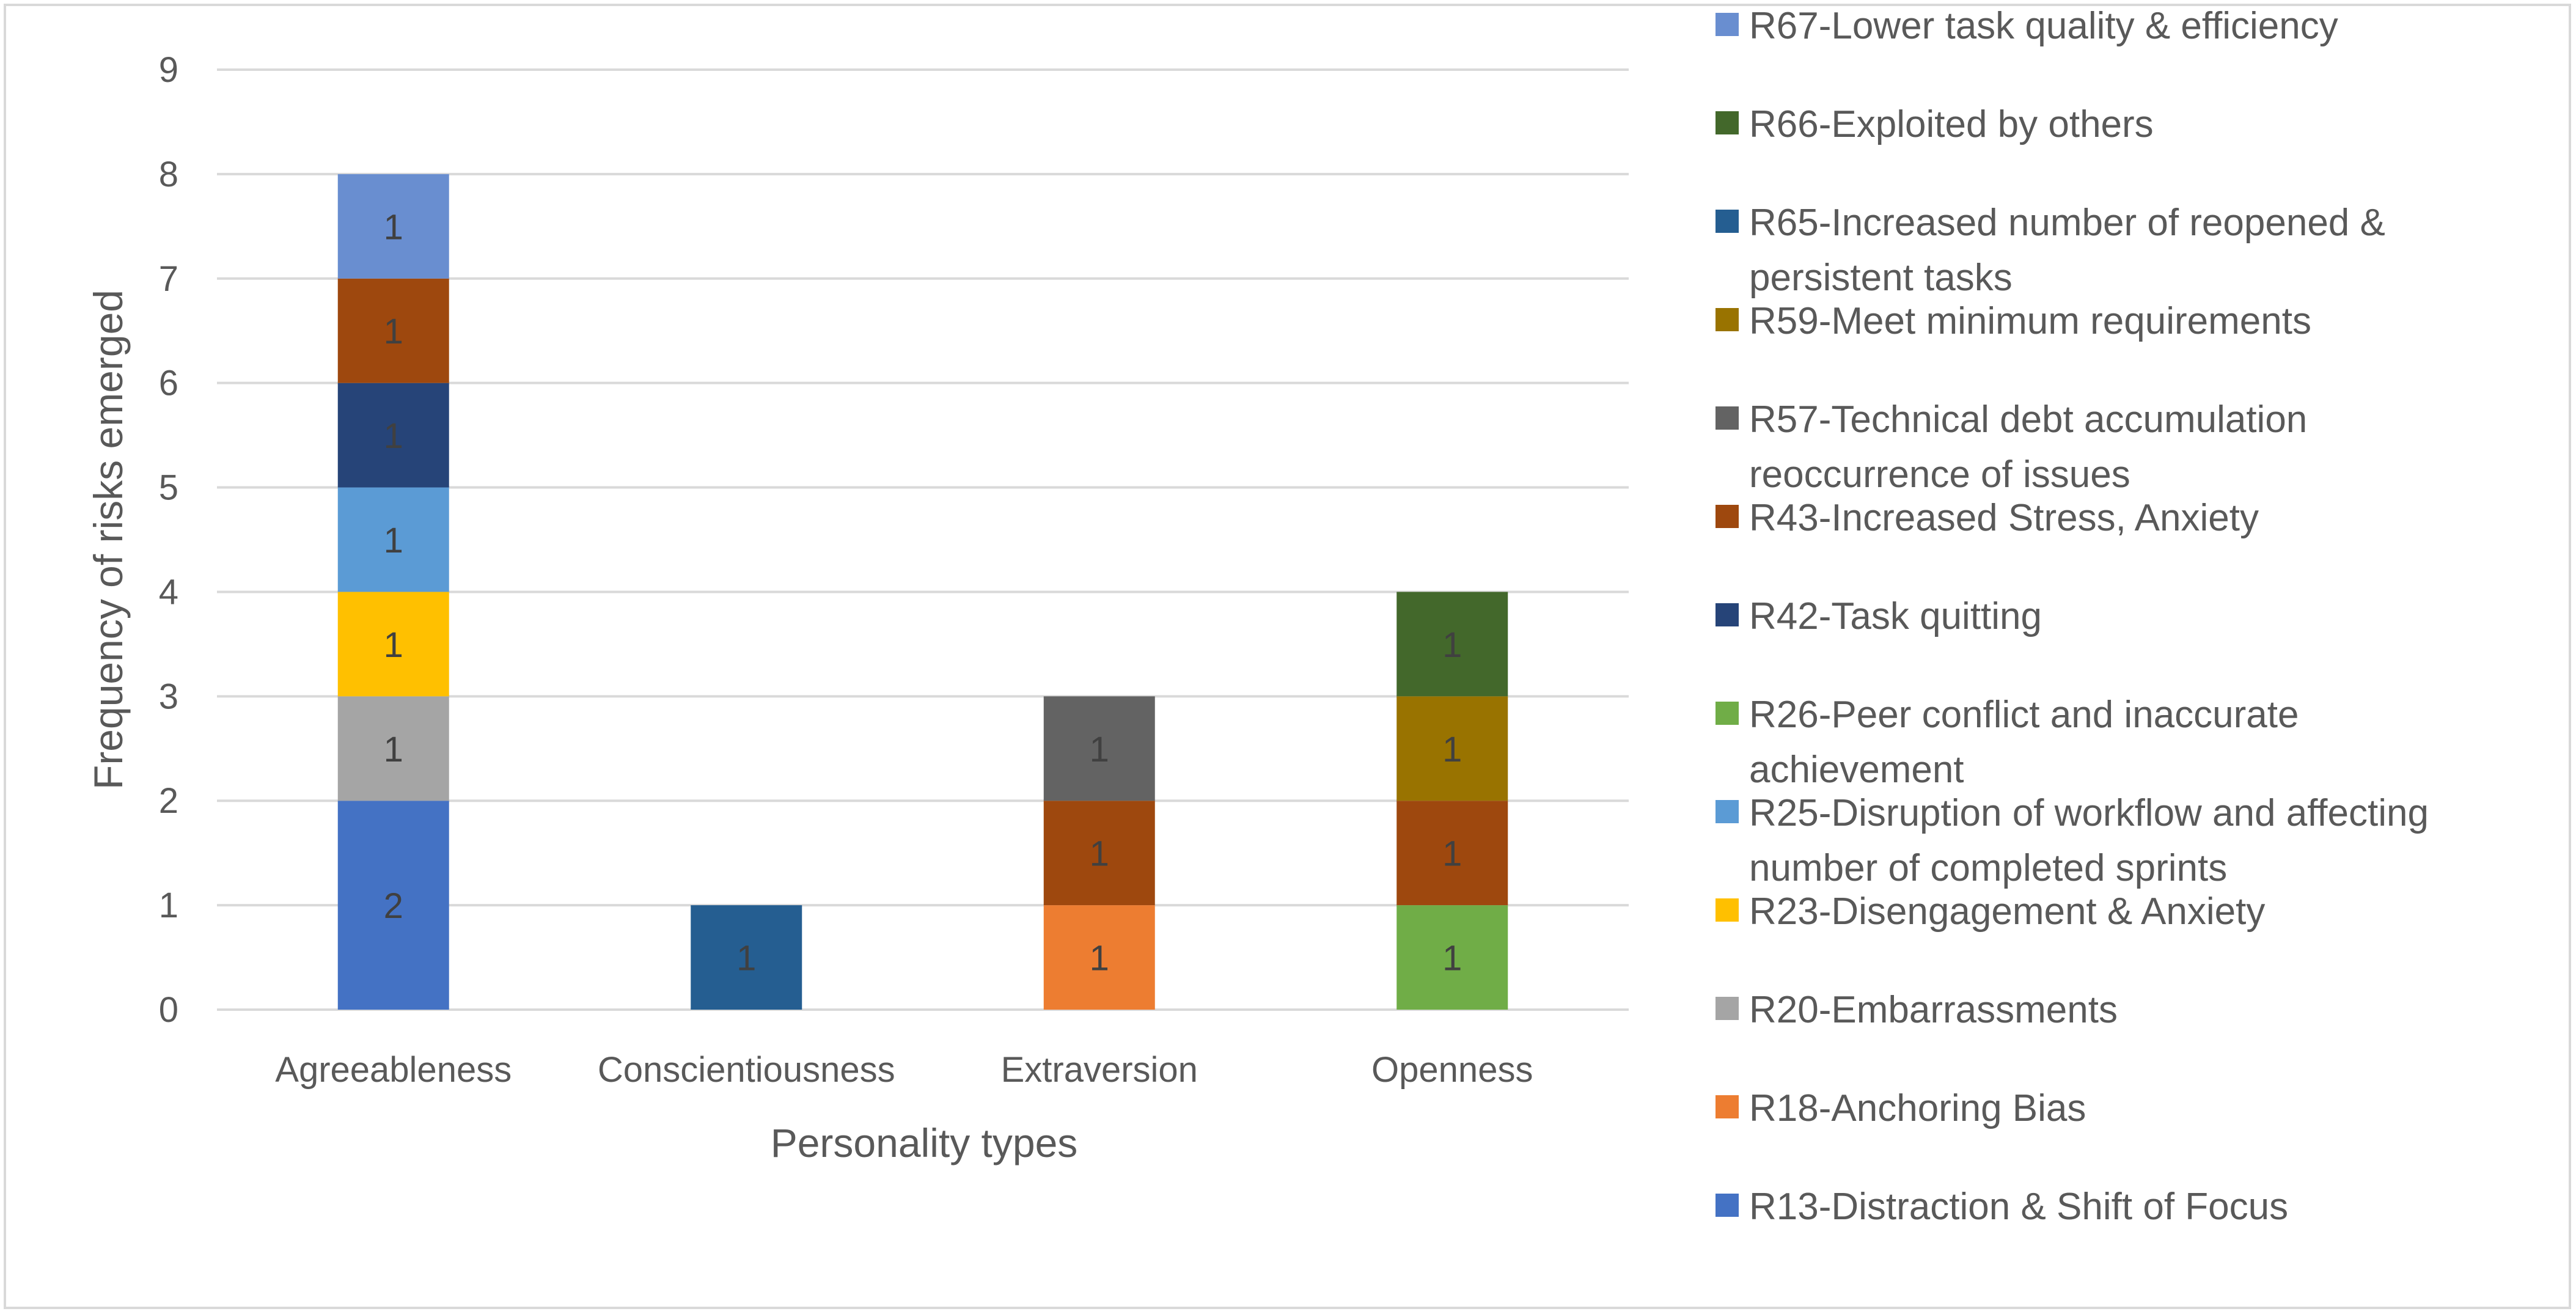 This screenshot has width=2576, height=1314. Describe the element at coordinates (393, 1070) in the screenshot. I see `x-tick-label: Agreeableness` at that location.